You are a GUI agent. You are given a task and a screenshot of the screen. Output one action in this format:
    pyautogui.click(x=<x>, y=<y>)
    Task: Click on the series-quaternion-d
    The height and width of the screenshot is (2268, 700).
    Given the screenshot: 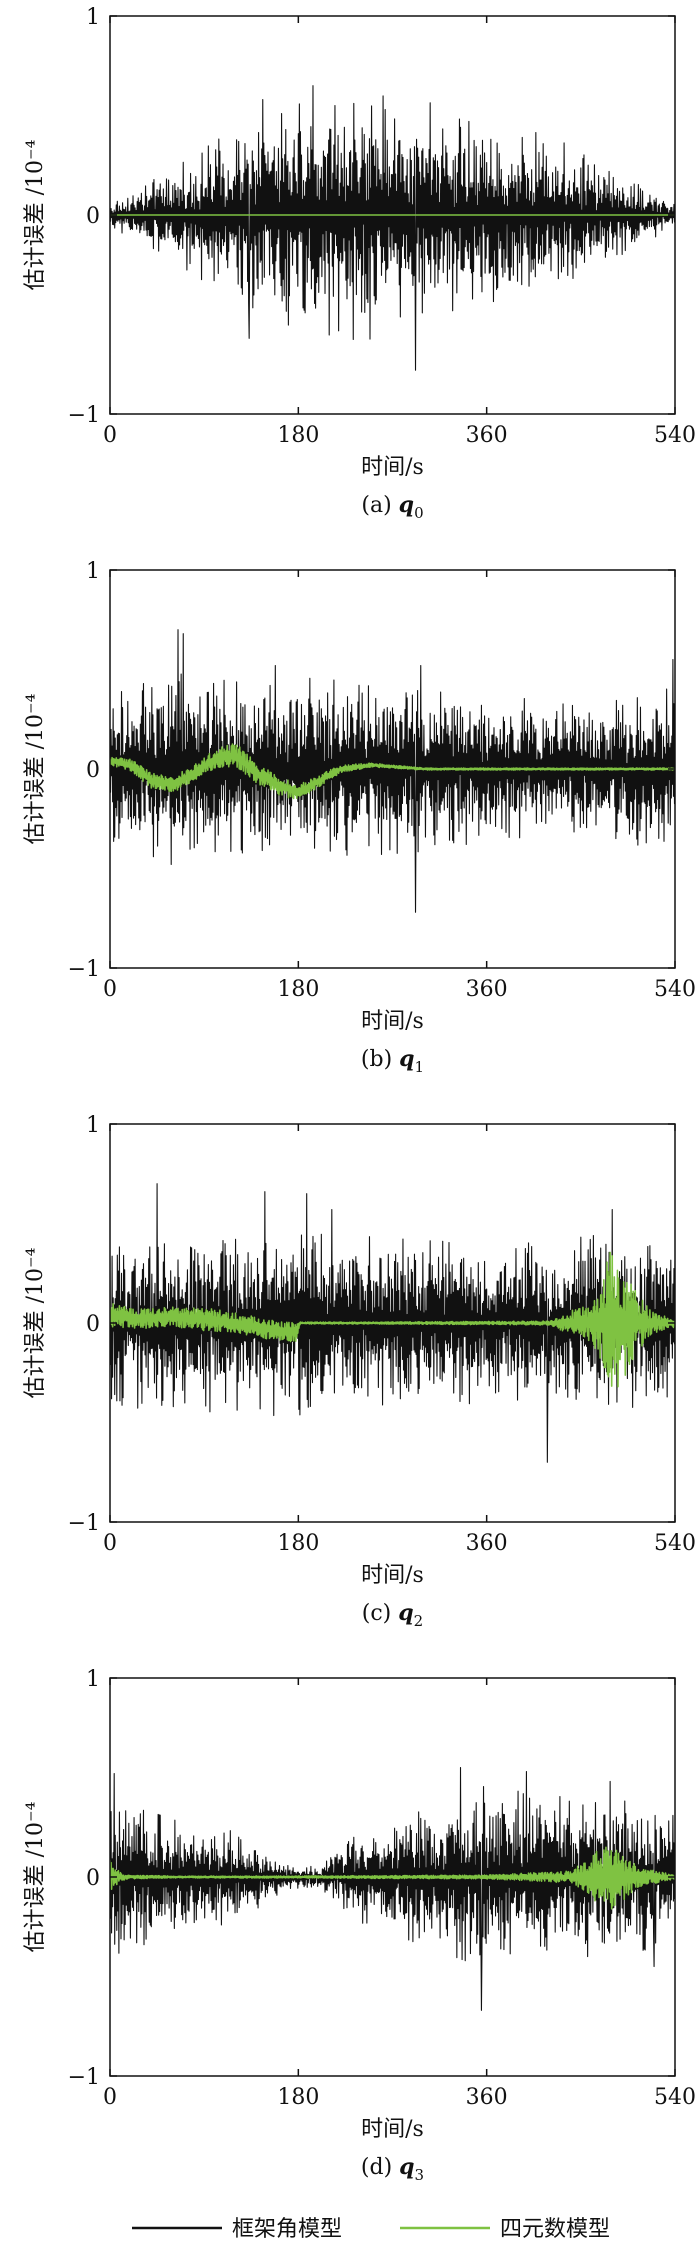 What is the action you would take?
    pyautogui.click(x=392, y=1878)
    